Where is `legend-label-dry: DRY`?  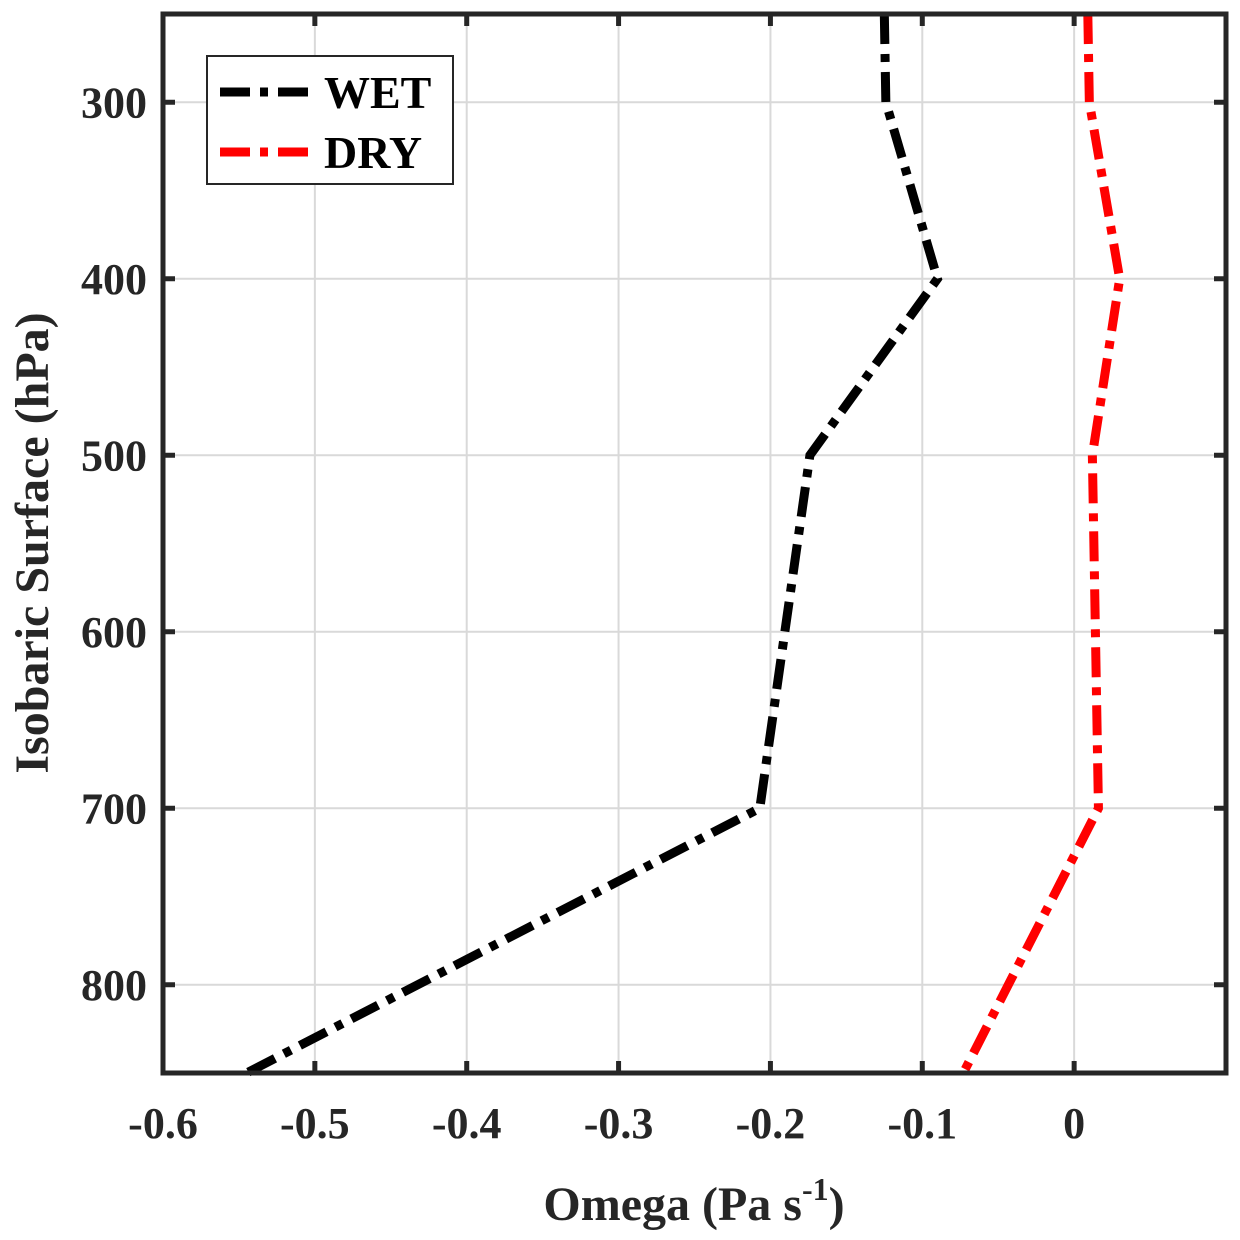
legend-label-dry: DRY is located at coordinates (373, 152).